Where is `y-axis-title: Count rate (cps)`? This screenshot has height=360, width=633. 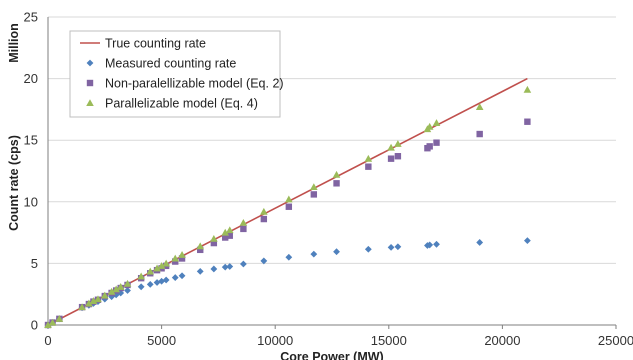 y-axis-title: Count rate (cps) is located at coordinates (14, 183).